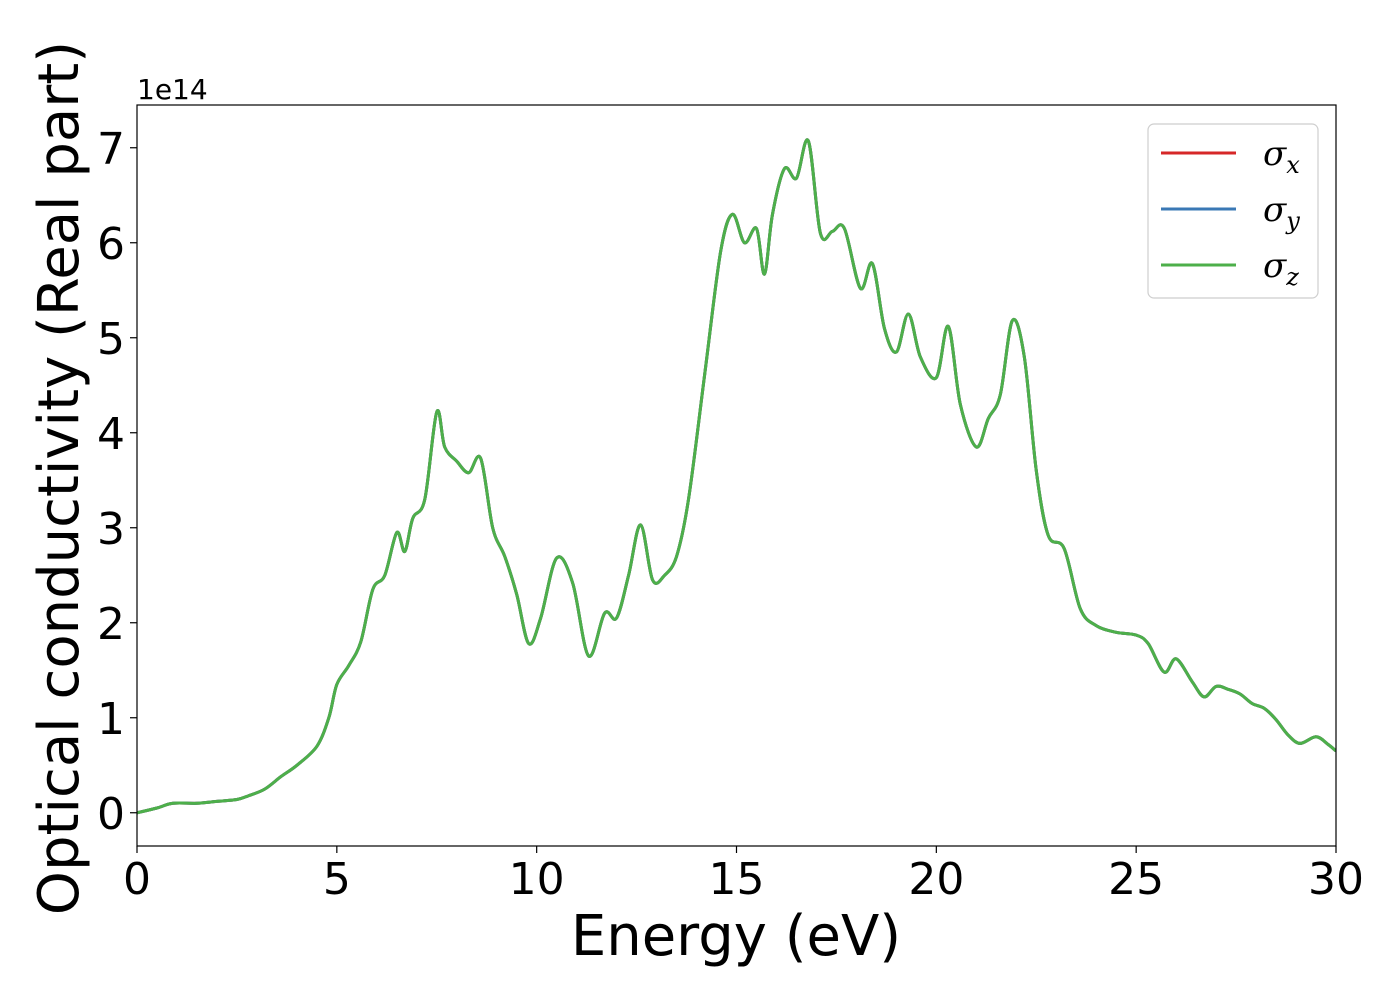 This screenshot has width=1400, height=1000. Describe the element at coordinates (111, 149) in the screenshot. I see `y-tick-label: 7` at that location.